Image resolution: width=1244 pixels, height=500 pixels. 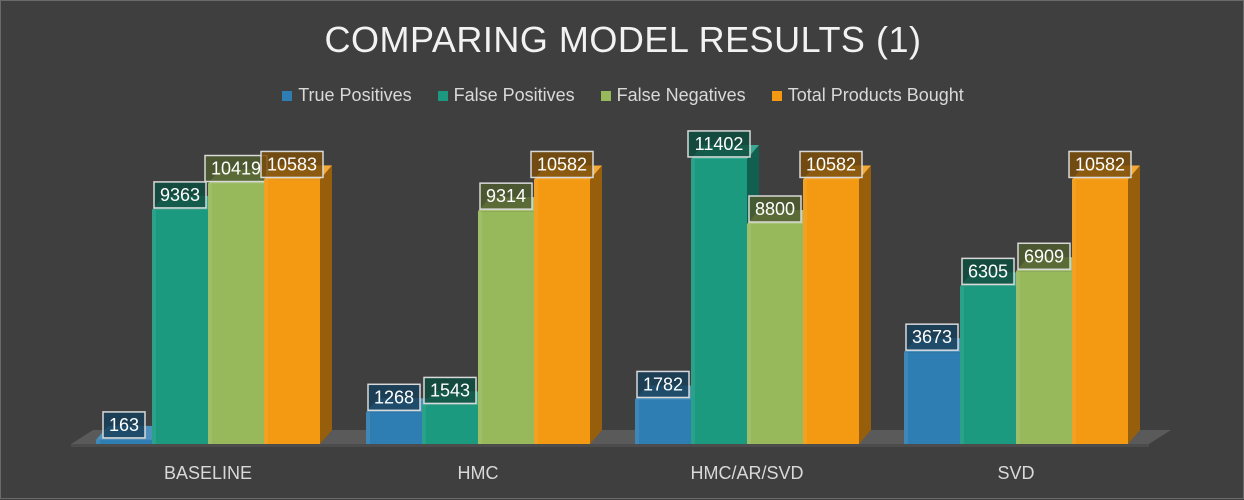 What do you see at coordinates (681, 95) in the screenshot?
I see `legend-label: False Negatives` at bounding box center [681, 95].